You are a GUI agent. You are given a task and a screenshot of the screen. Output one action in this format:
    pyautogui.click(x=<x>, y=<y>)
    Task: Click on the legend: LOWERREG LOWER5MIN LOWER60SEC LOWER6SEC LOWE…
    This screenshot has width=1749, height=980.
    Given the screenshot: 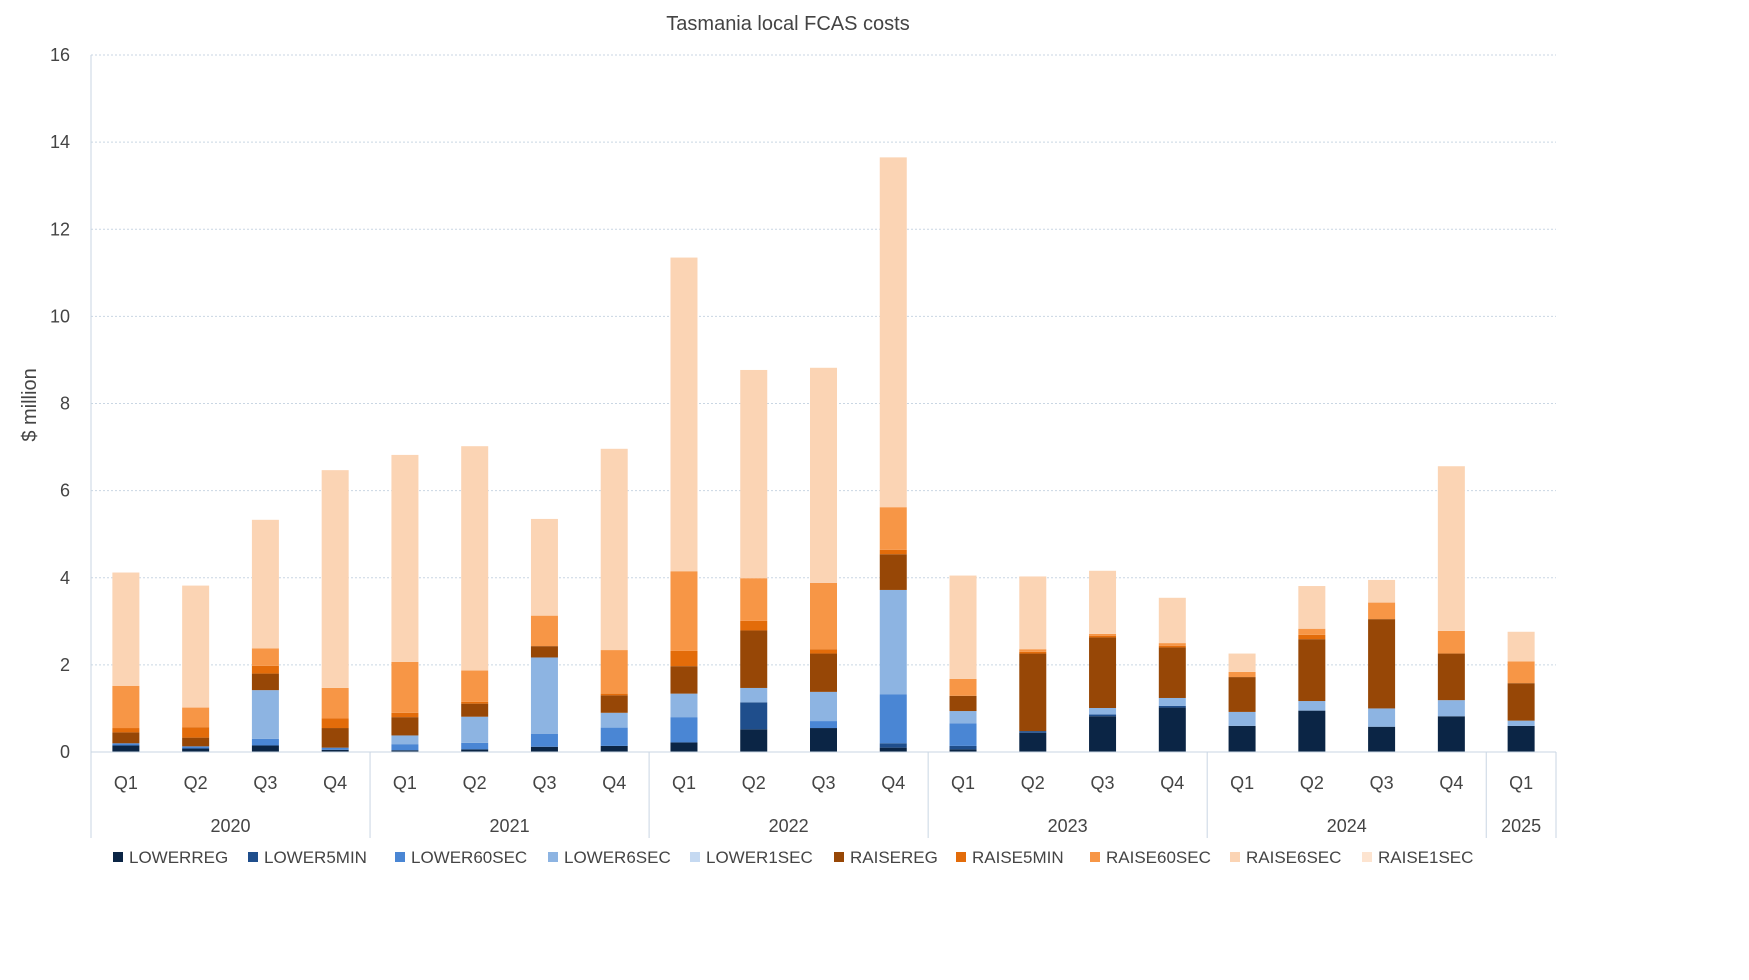 What is the action you would take?
    pyautogui.click(x=793, y=857)
    